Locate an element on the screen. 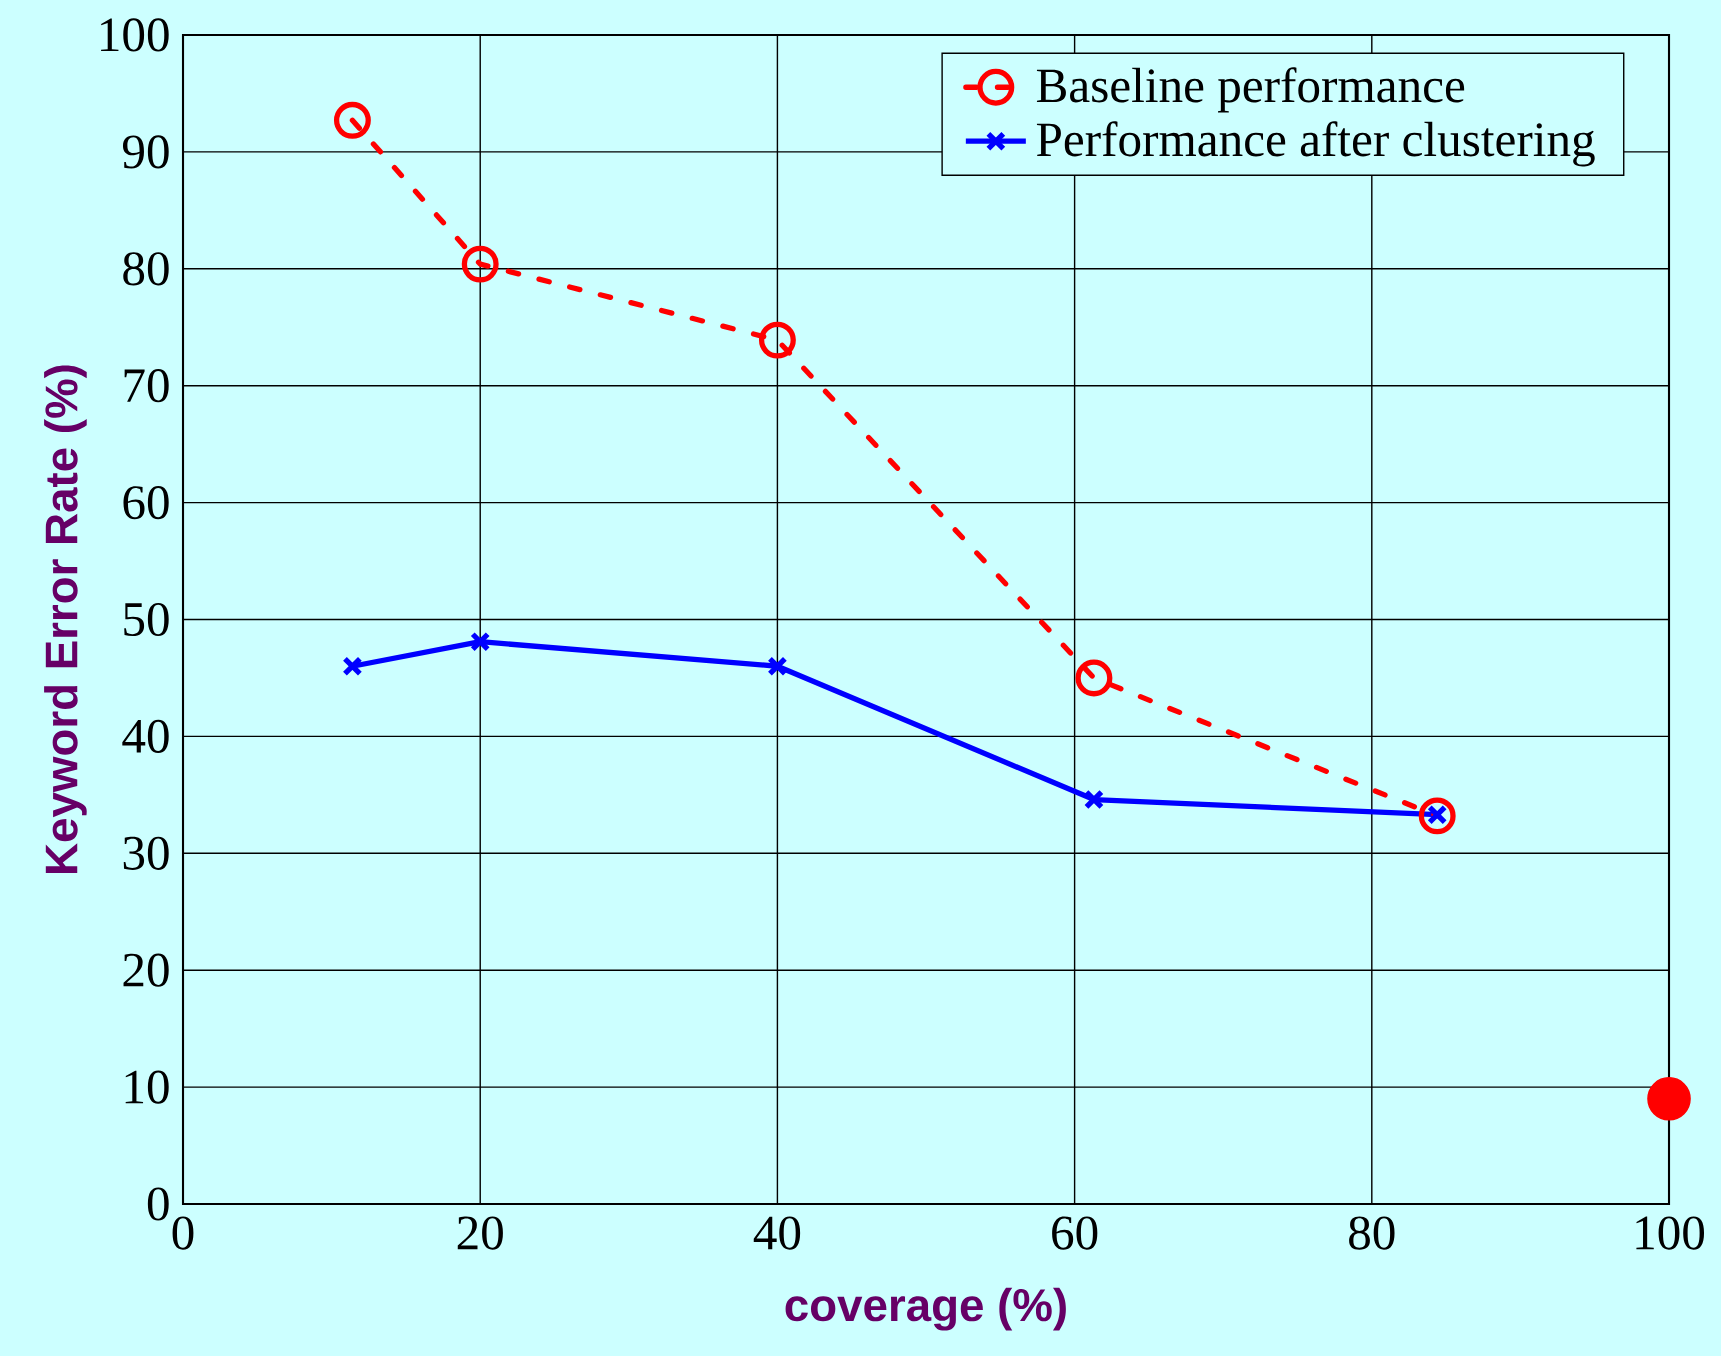 The image size is (1721, 1356). y-tick-label: 60 is located at coordinates (146, 502).